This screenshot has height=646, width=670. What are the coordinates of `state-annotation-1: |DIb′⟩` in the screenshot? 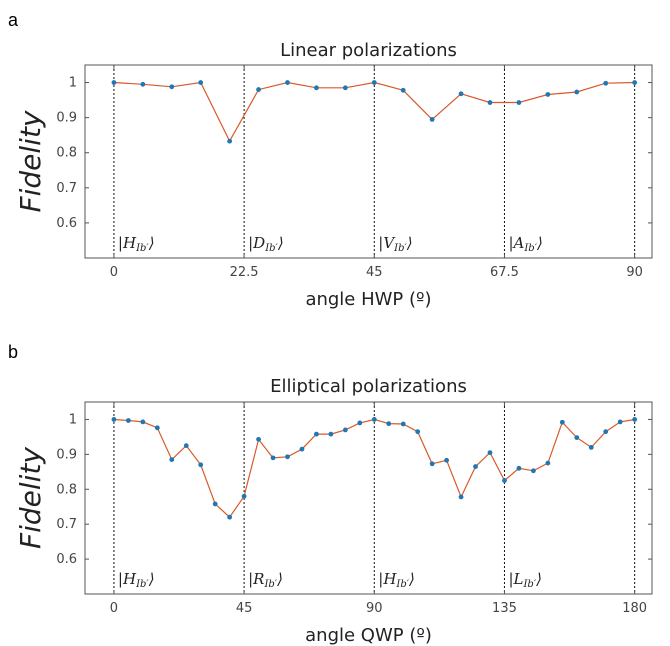 It's located at (266, 244).